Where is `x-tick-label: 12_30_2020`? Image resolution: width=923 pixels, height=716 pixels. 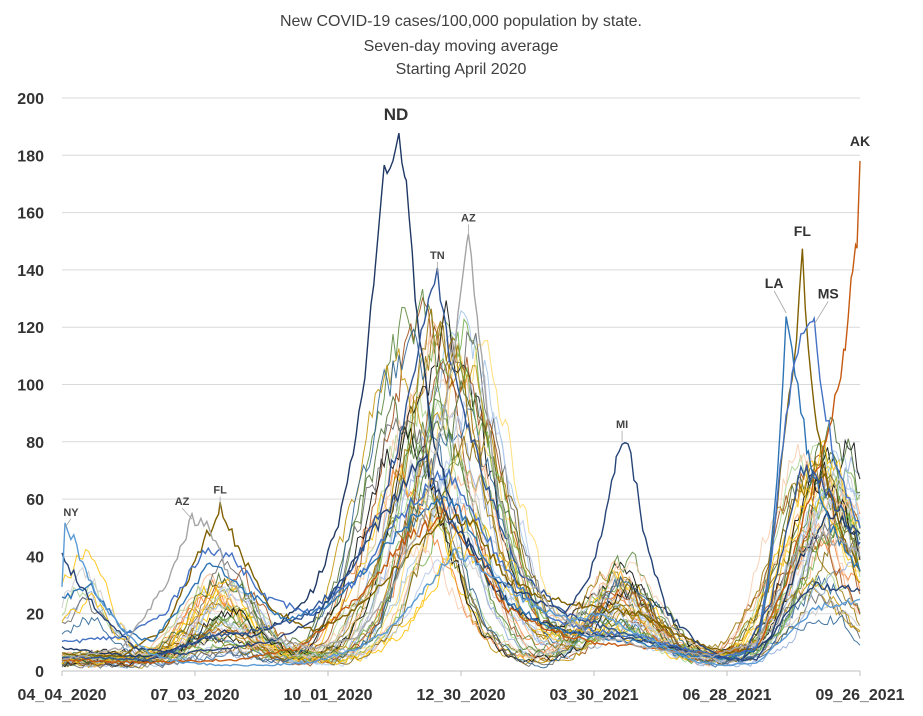 x-tick-label: 12_30_2020 is located at coordinates (461, 695).